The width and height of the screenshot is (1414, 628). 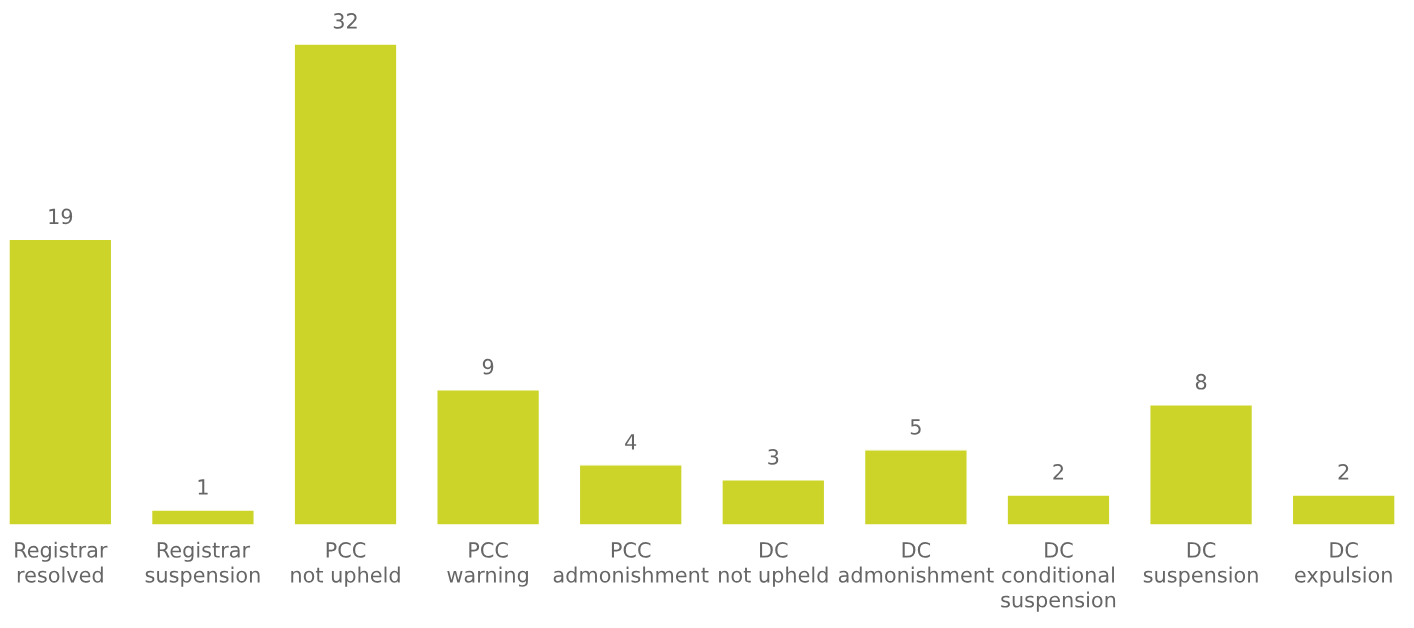 I want to click on data-label: 19, so click(x=61, y=216).